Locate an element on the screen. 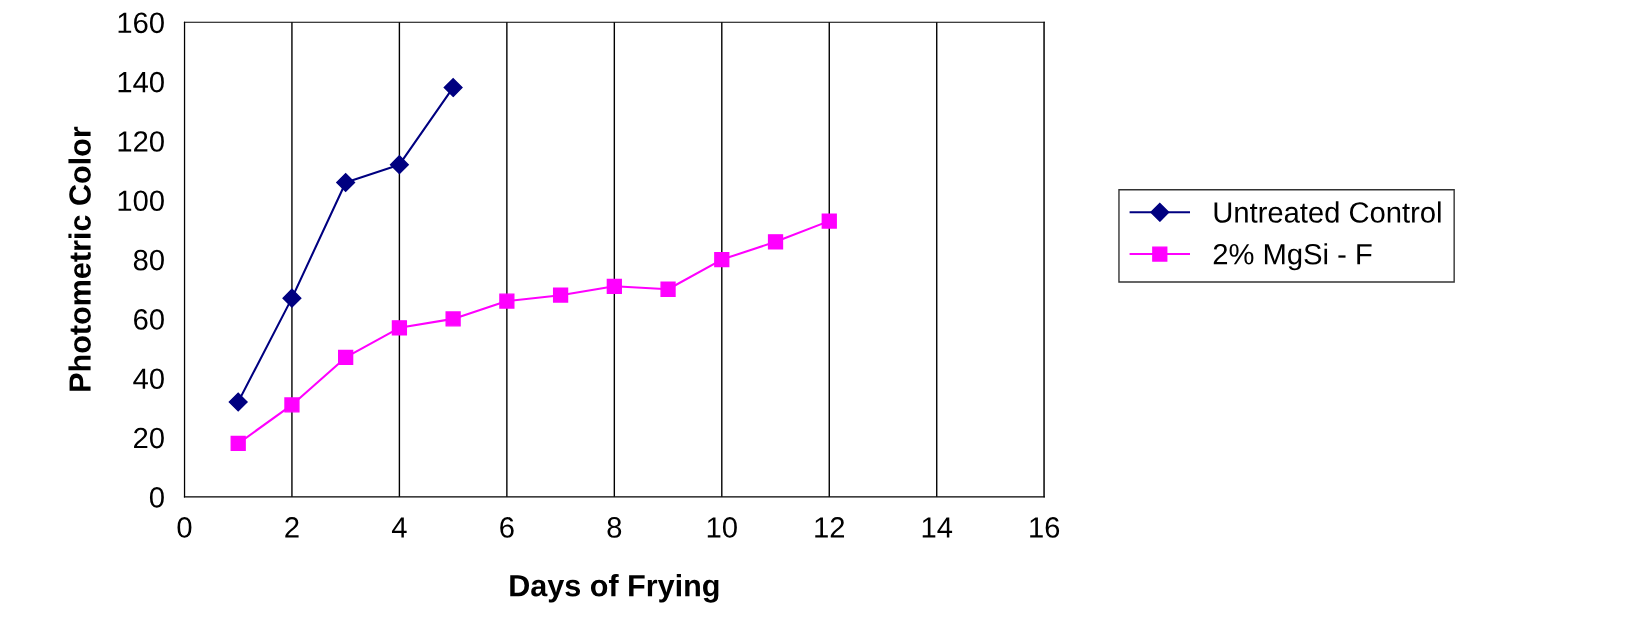 This screenshot has height=637, width=1647. y-tick-label: 20 is located at coordinates (149, 438).